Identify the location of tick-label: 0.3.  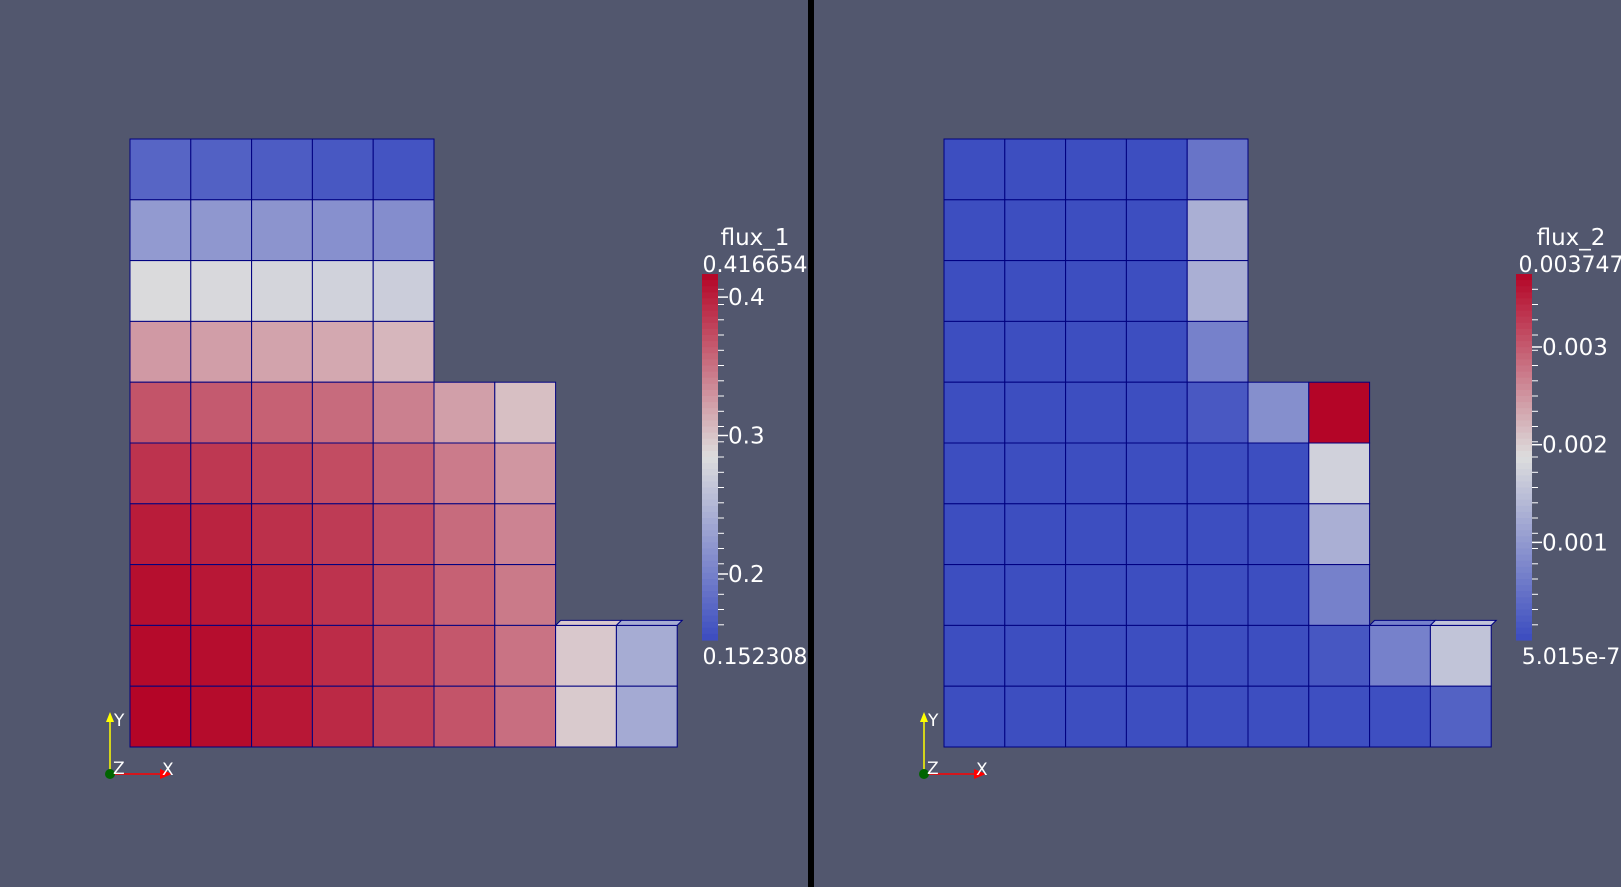
(746, 437).